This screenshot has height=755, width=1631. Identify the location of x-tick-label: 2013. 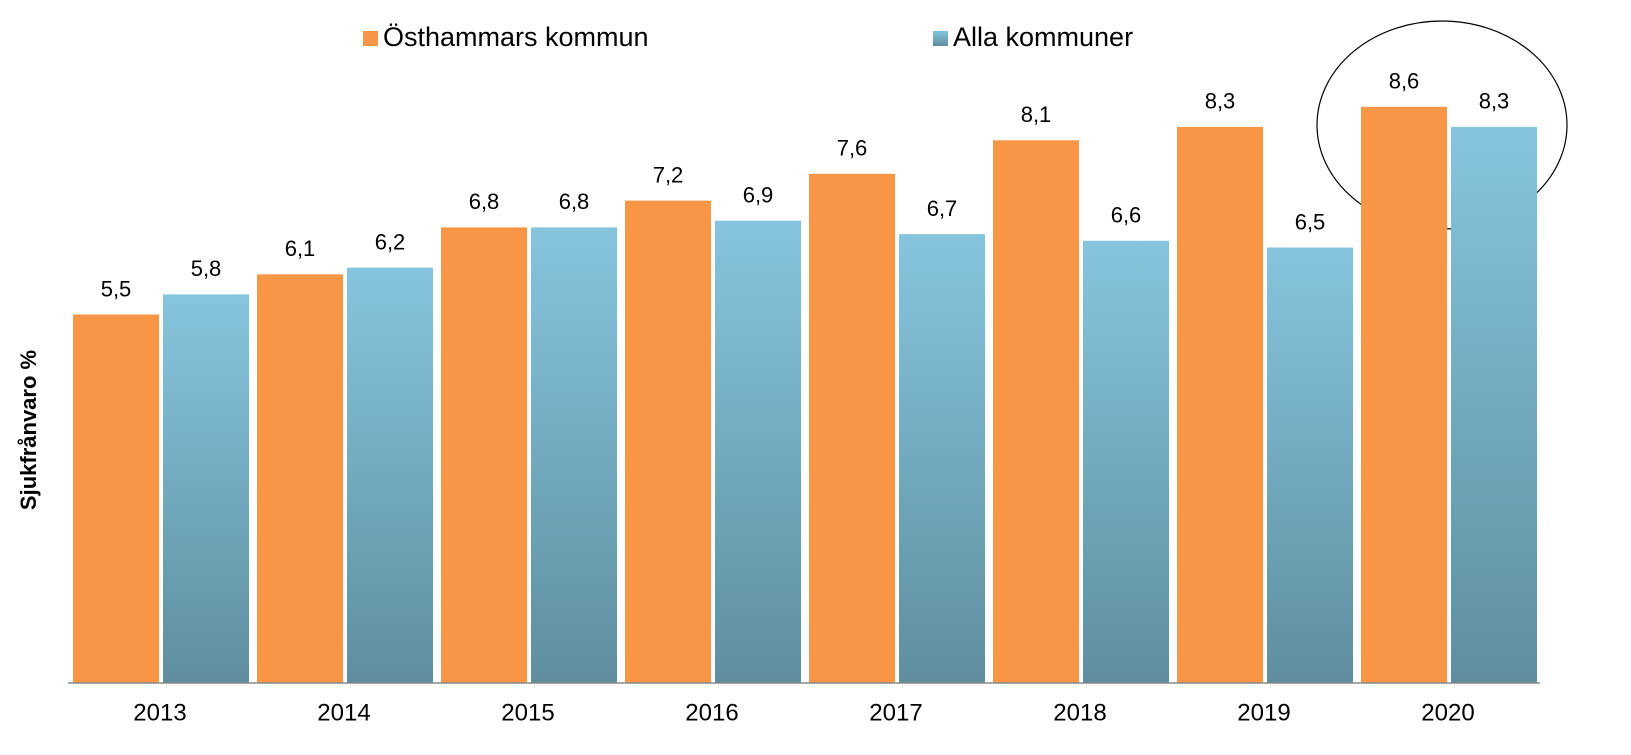
(159, 712).